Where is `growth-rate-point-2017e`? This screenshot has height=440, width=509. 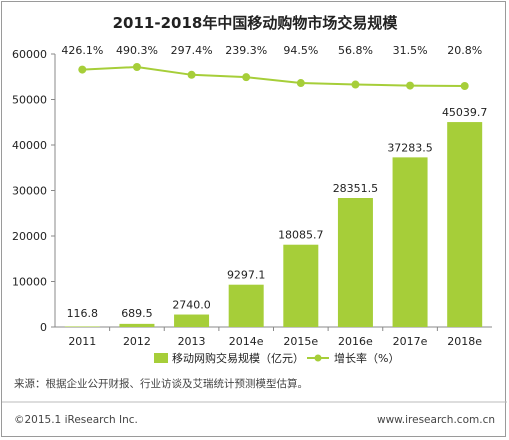
growth-rate-point-2017e is located at coordinates (410, 85).